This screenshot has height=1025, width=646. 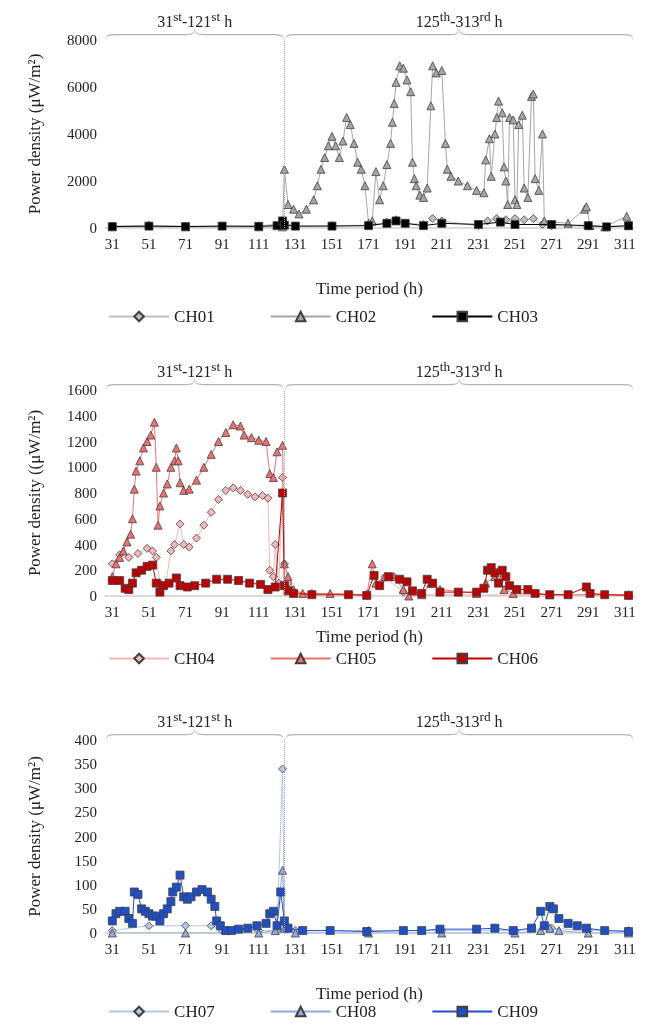 I want to click on legend-label: CH07, so click(x=195, y=1011).